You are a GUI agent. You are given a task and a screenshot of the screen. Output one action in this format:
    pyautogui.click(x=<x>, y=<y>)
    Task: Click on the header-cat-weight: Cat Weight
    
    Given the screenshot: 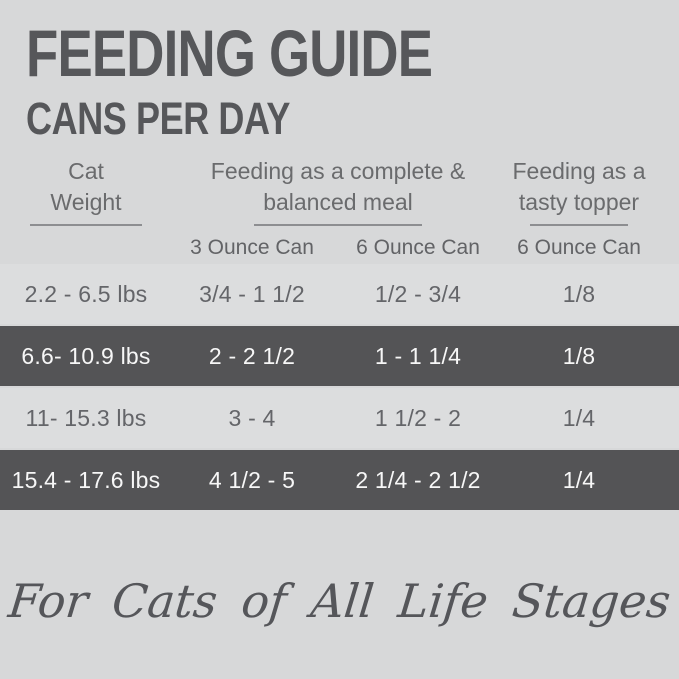 What is the action you would take?
    pyautogui.click(x=86, y=191)
    